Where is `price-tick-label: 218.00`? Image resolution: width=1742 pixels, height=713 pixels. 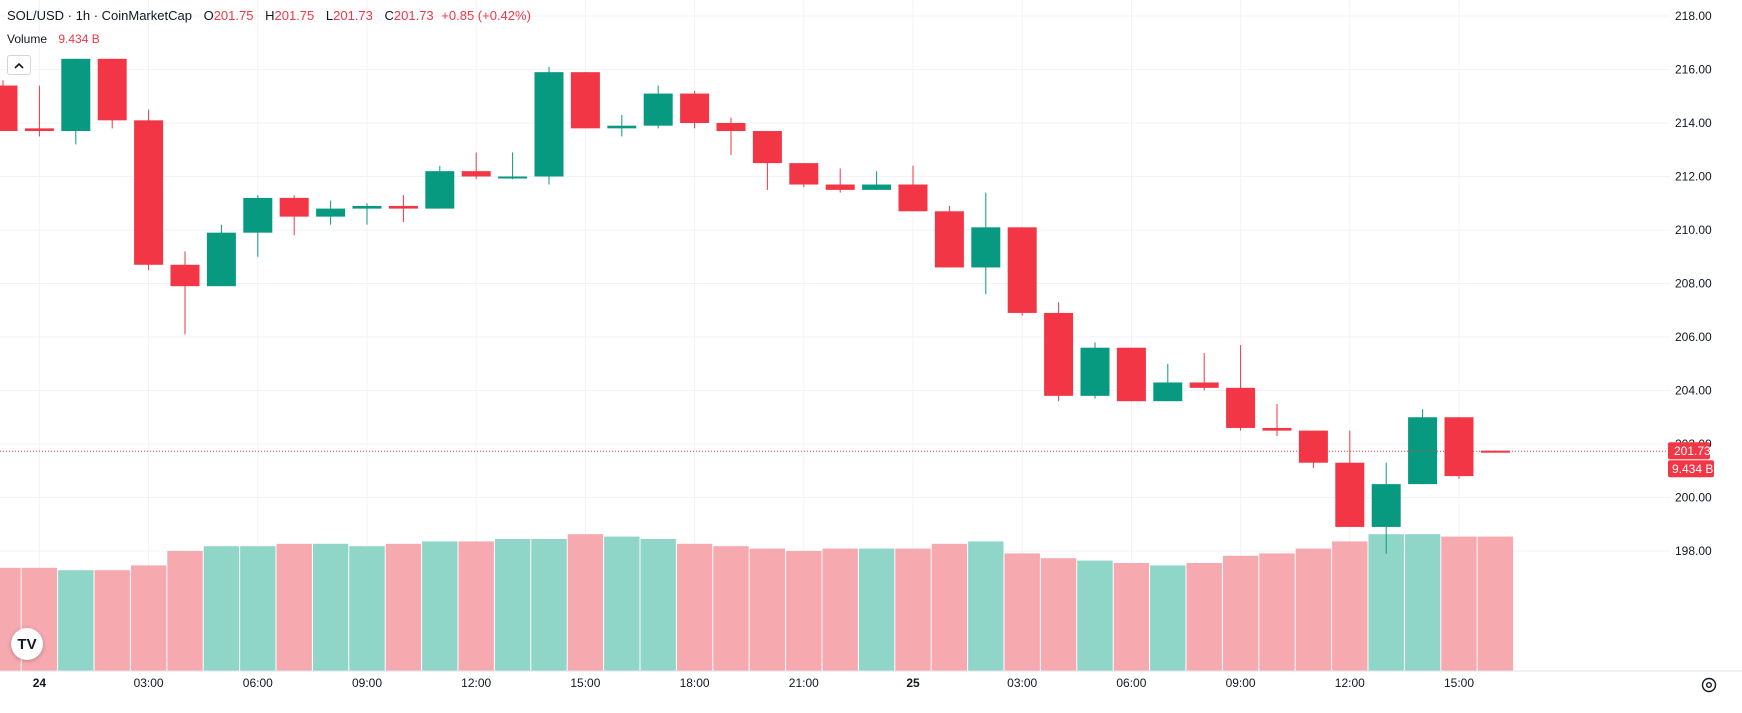 price-tick-label: 218.00 is located at coordinates (1693, 16).